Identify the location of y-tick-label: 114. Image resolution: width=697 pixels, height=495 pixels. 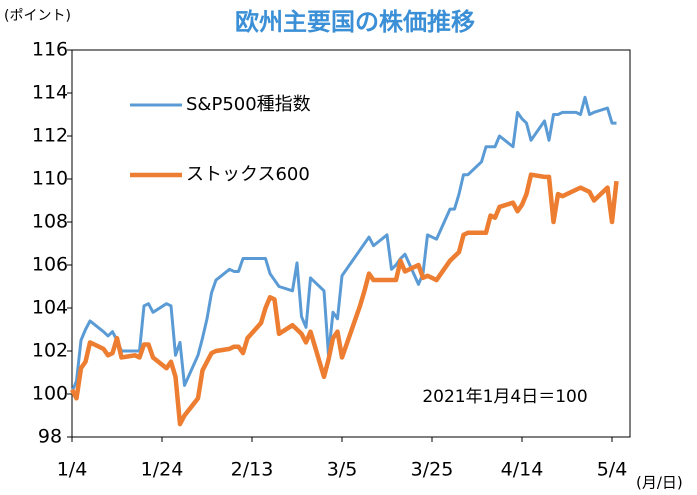
(50, 93).